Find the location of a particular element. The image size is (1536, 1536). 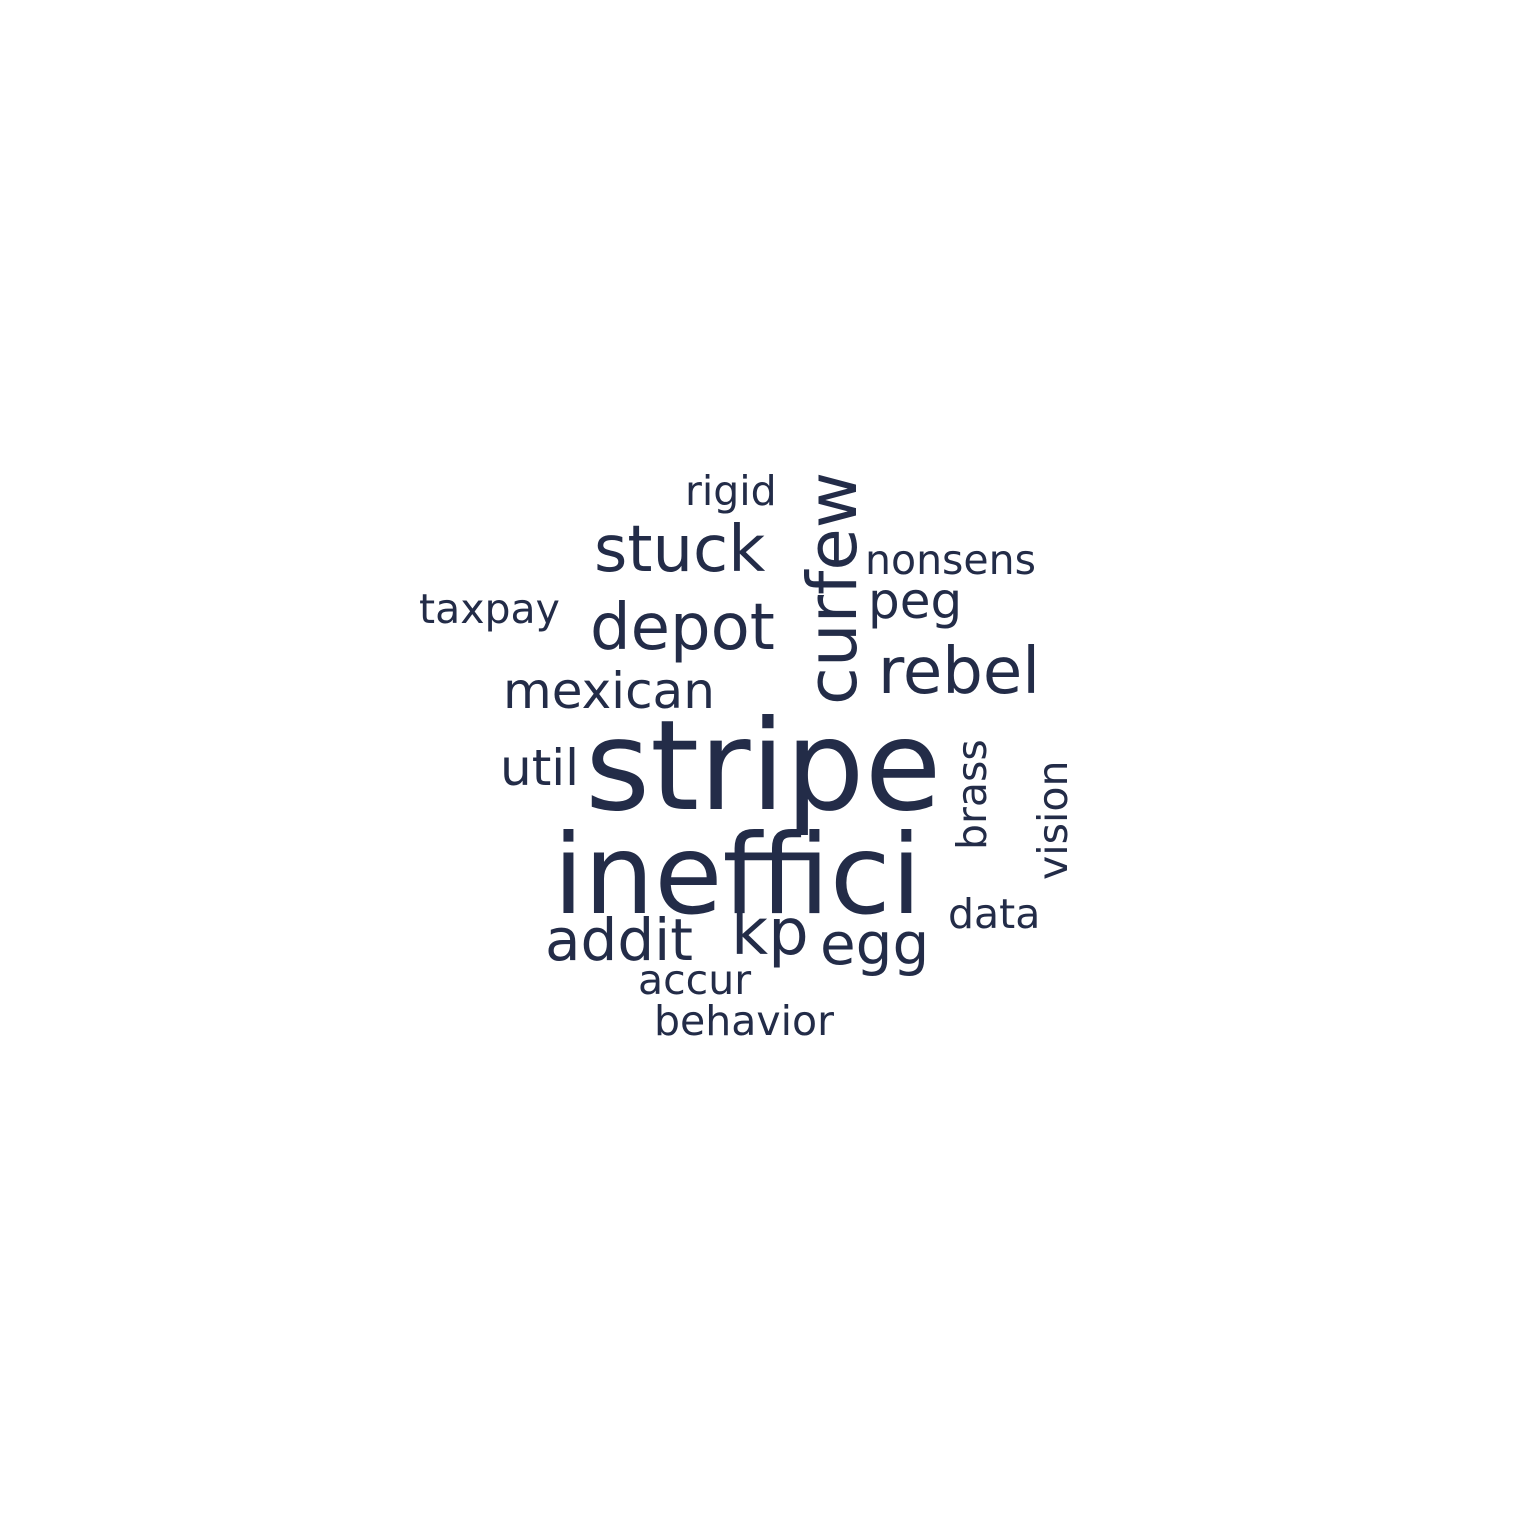

word-egg: egg is located at coordinates (875, 944).